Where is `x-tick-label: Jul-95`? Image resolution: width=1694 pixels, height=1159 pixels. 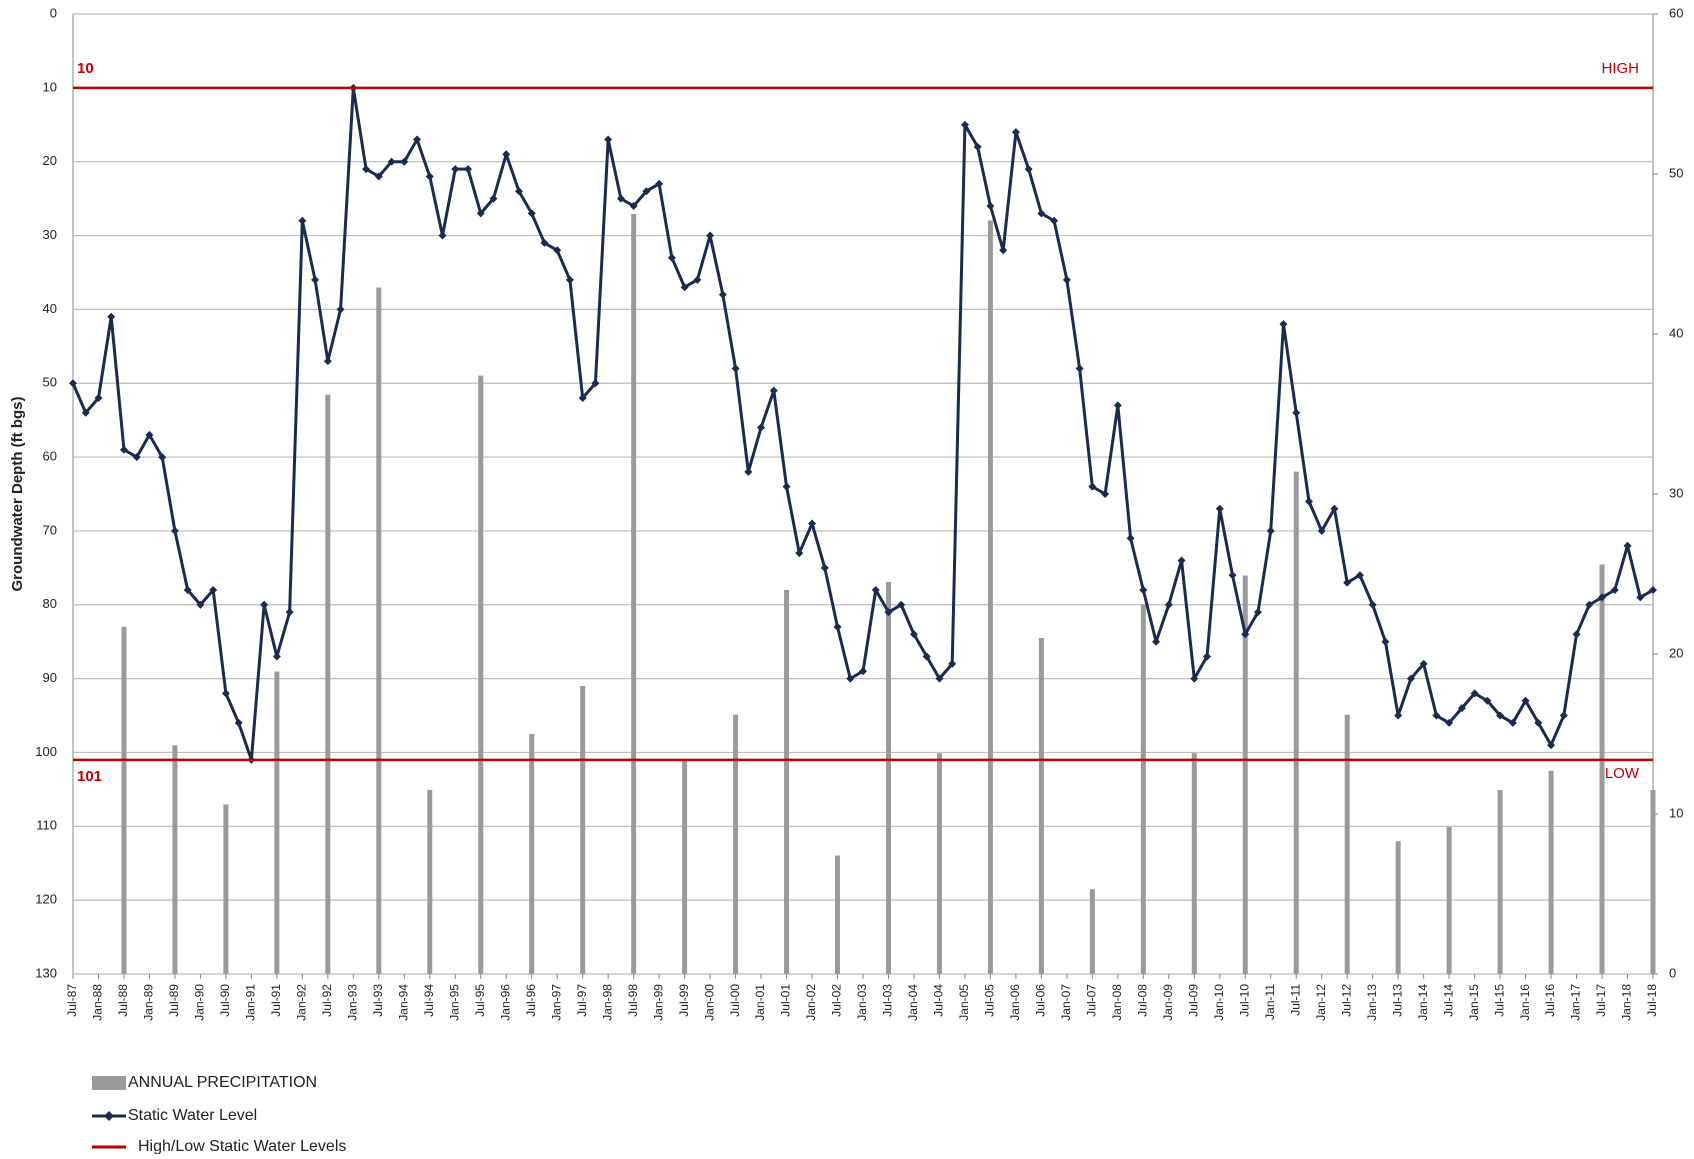 x-tick-label: Jul-95 is located at coordinates (480, 1000).